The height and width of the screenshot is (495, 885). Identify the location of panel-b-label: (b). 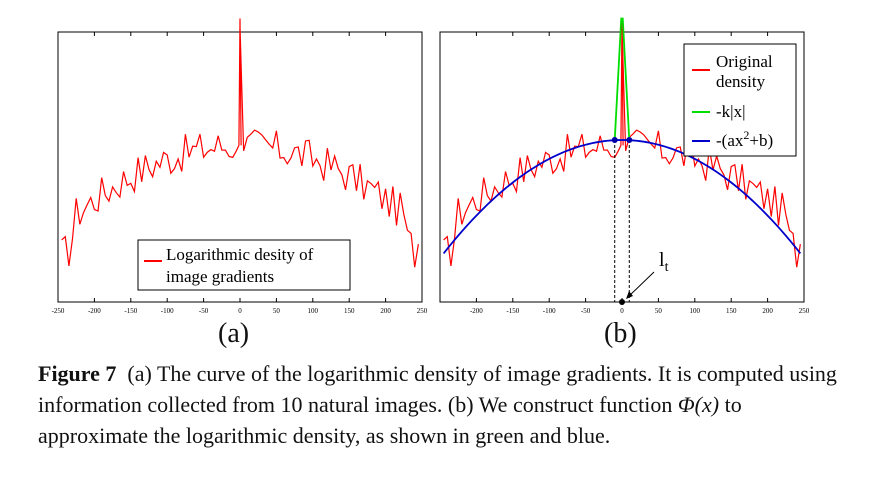
(620, 333).